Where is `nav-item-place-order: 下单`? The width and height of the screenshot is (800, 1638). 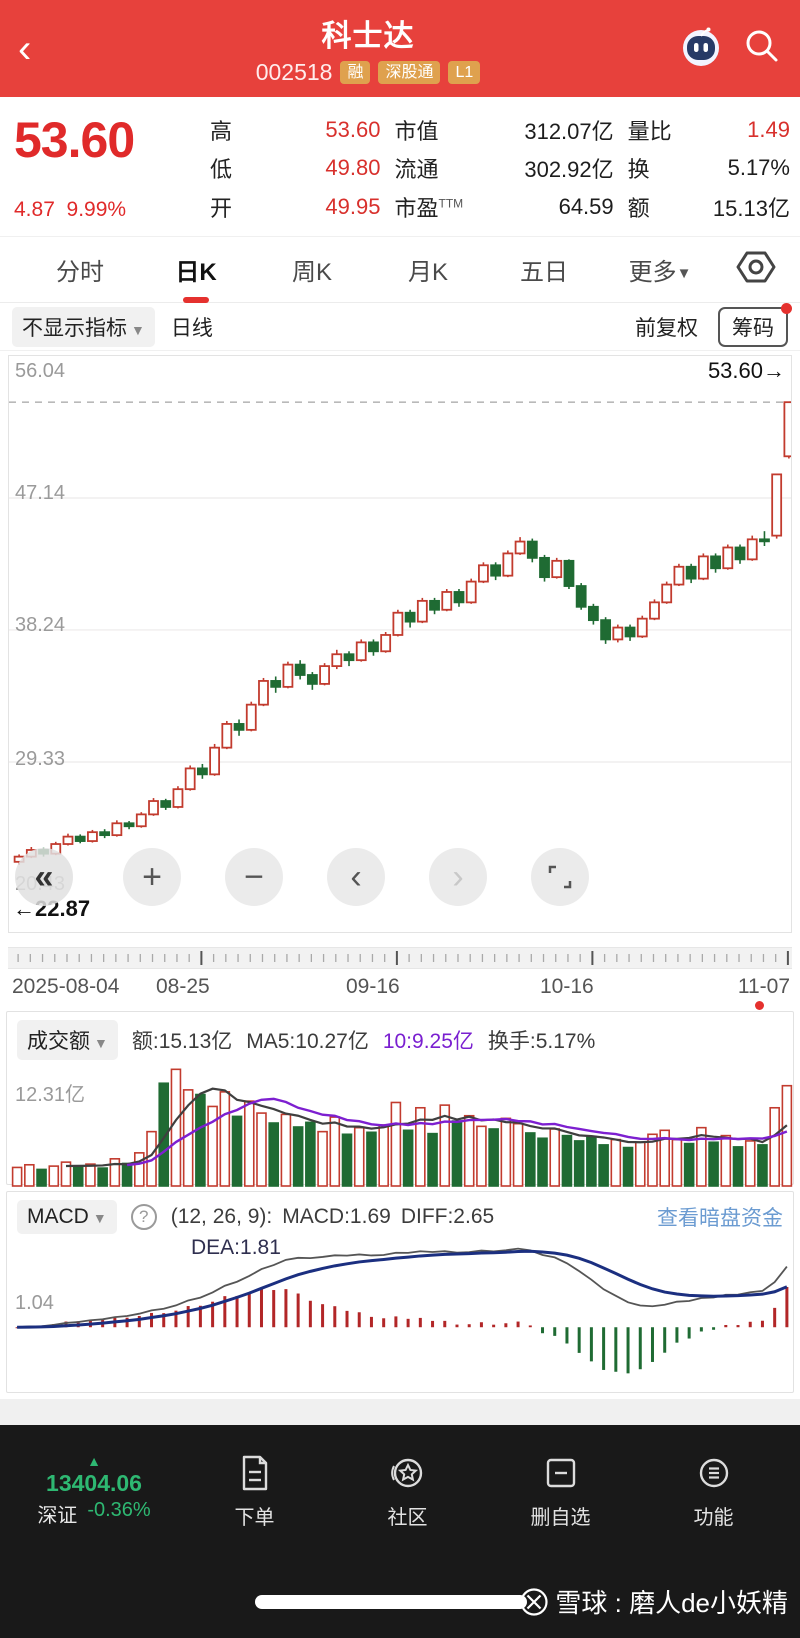
nav-item-place-order: 下单 is located at coordinates (254, 1491).